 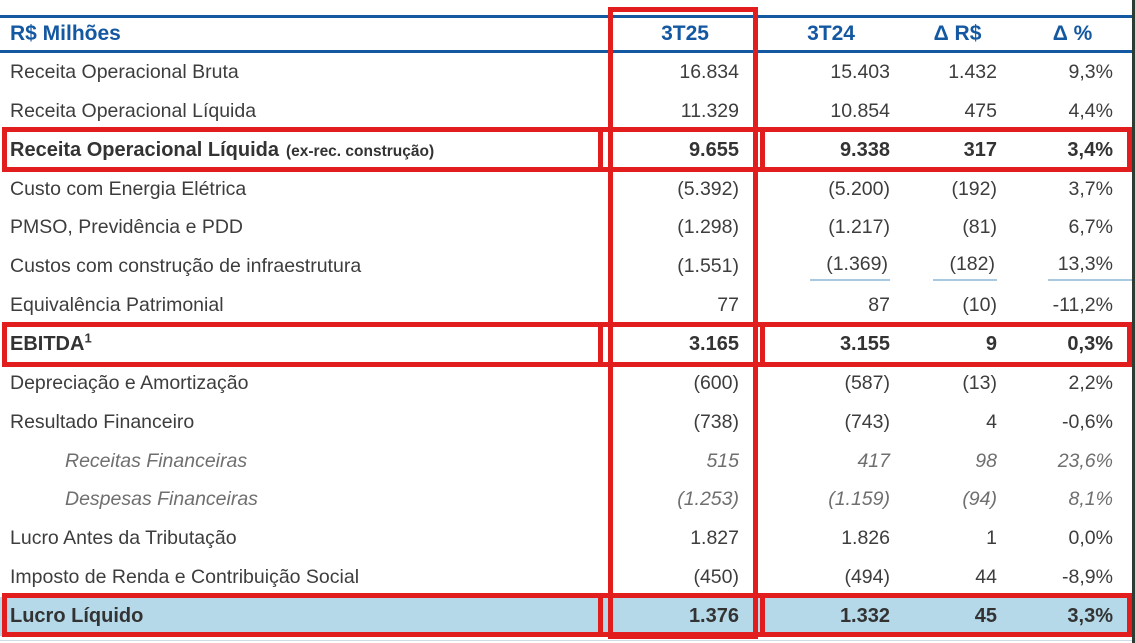 What do you see at coordinates (133, 110) in the screenshot?
I see `row-label: Receita Operacional Líquida` at bounding box center [133, 110].